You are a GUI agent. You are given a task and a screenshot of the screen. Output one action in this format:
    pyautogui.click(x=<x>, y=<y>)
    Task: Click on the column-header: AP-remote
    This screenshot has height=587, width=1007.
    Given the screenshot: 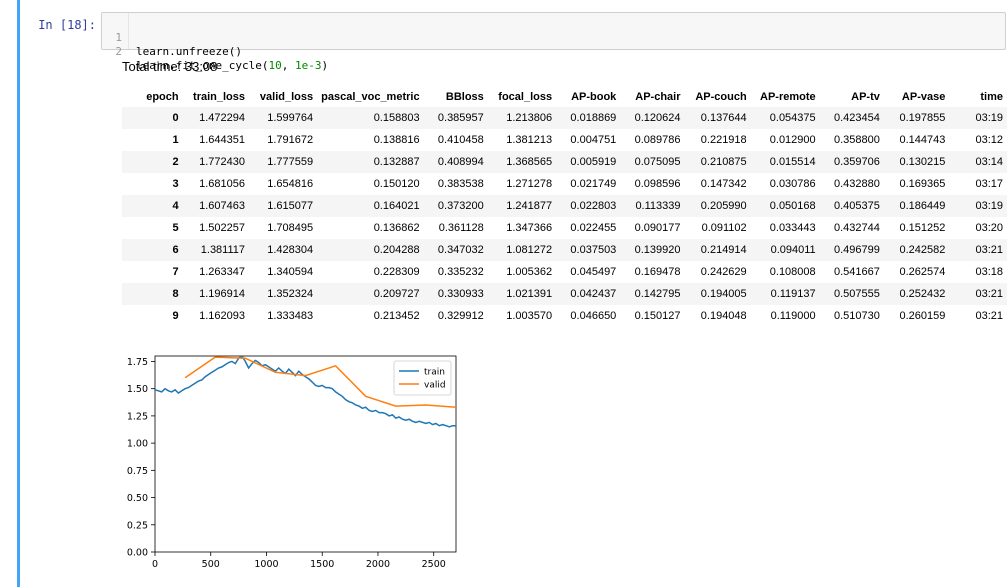 What is the action you would take?
    pyautogui.click(x=788, y=96)
    